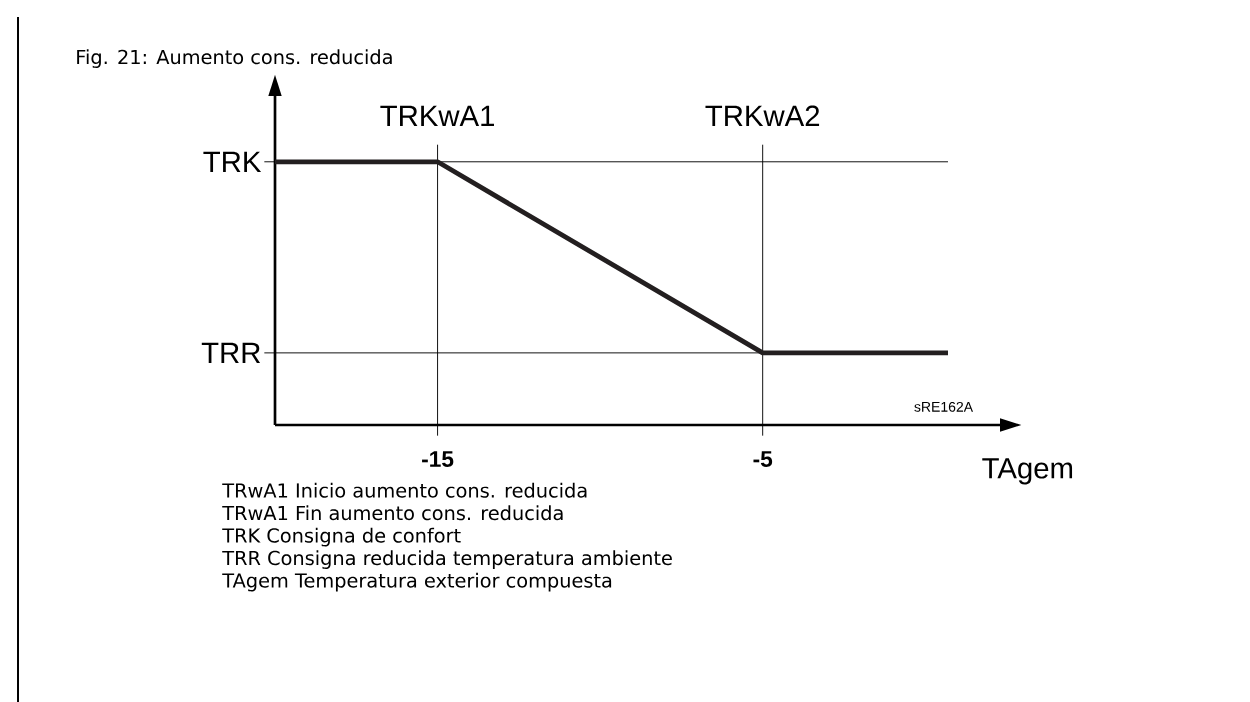 This screenshot has width=1250, height=702. What do you see at coordinates (231, 352) in the screenshot?
I see `ref-line-label: TRR` at bounding box center [231, 352].